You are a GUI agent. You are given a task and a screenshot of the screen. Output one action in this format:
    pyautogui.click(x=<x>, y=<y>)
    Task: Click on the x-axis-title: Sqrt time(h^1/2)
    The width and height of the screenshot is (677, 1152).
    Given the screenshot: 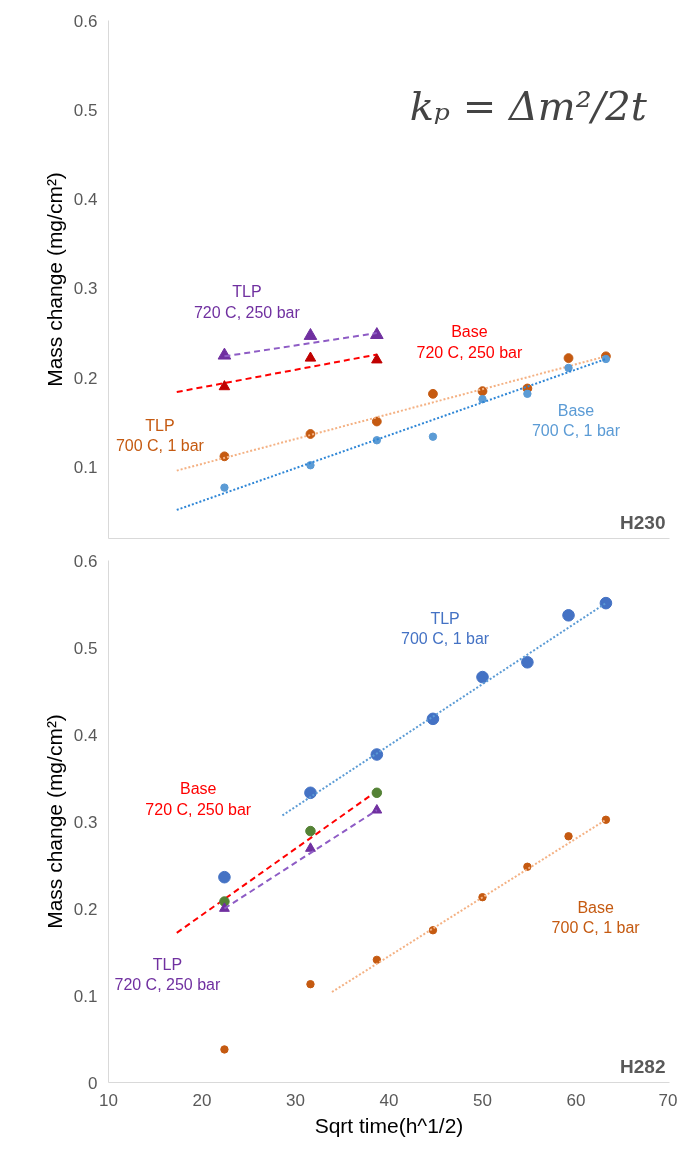 What is the action you would take?
    pyautogui.click(x=389, y=1125)
    